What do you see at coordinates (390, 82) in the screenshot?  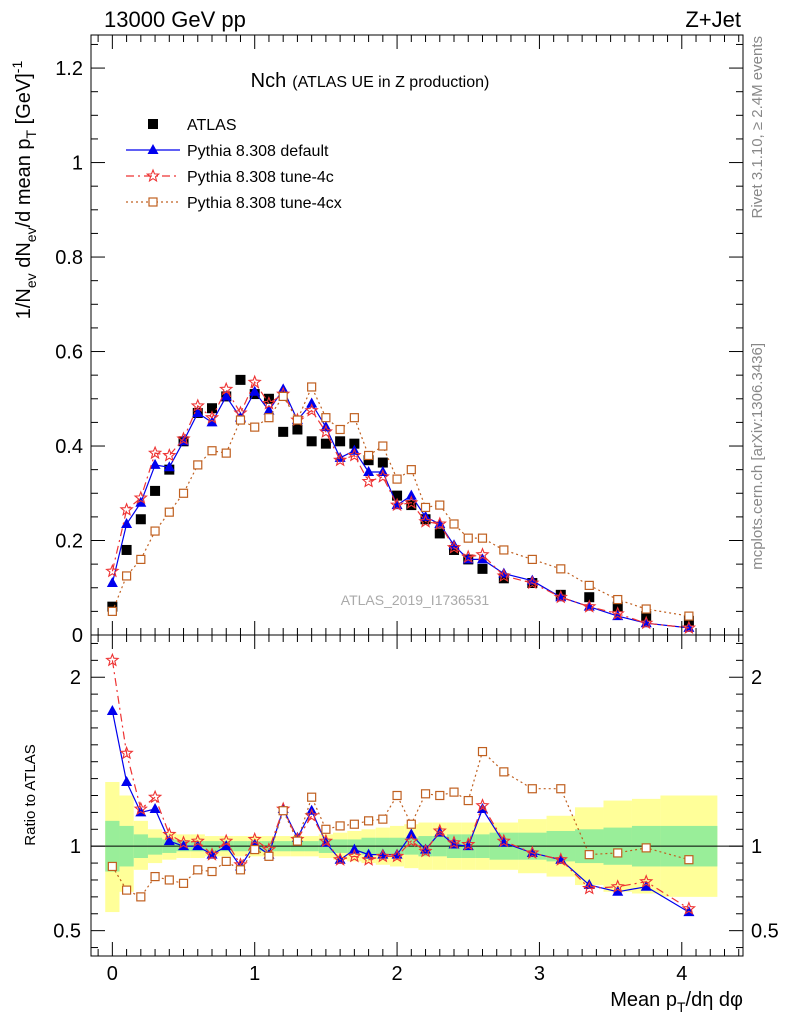 I see `plot-title-sub: (ATLAS UE in Z production)` at bounding box center [390, 82].